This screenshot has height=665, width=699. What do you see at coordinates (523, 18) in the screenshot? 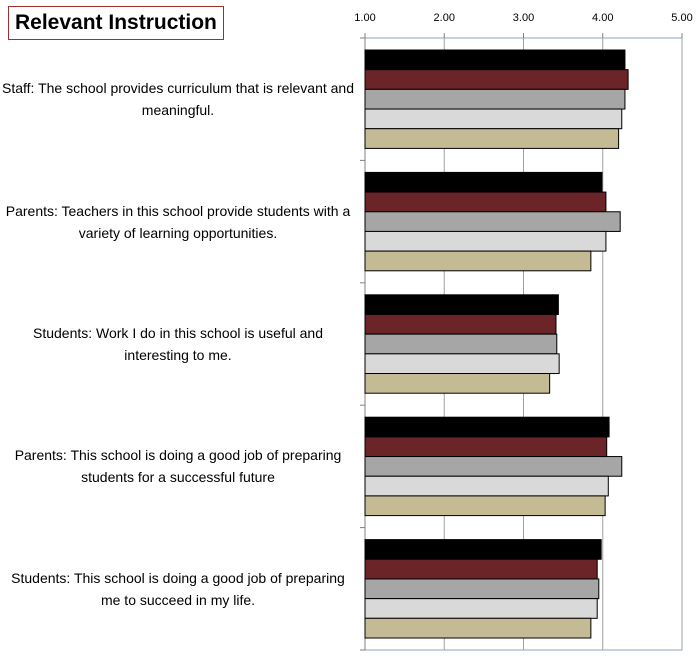
I see `x-tick-label: 3.00` at bounding box center [523, 18].